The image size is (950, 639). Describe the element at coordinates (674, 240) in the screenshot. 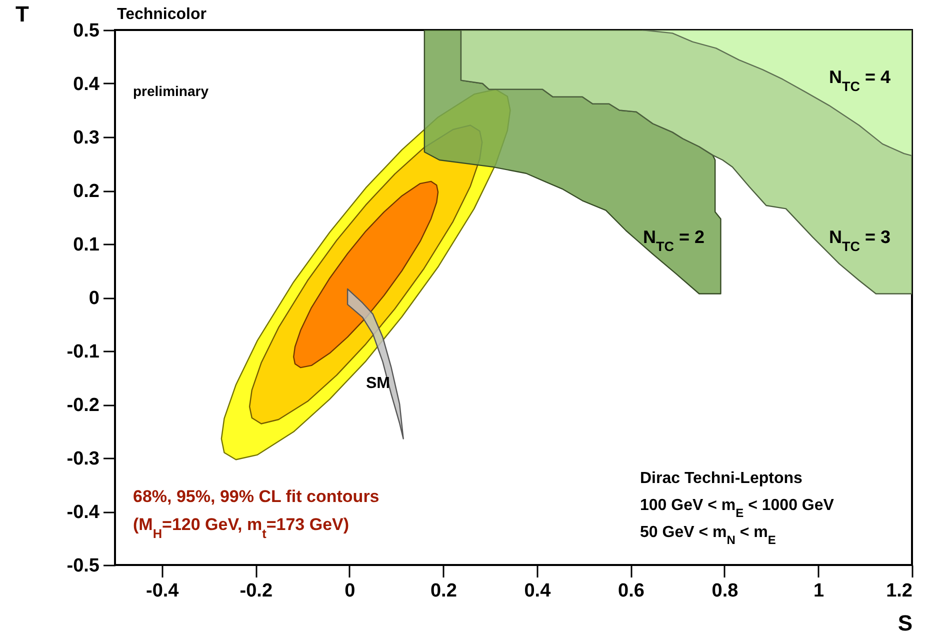

I see `annotation: N$_{TC}$ = 2` at that location.